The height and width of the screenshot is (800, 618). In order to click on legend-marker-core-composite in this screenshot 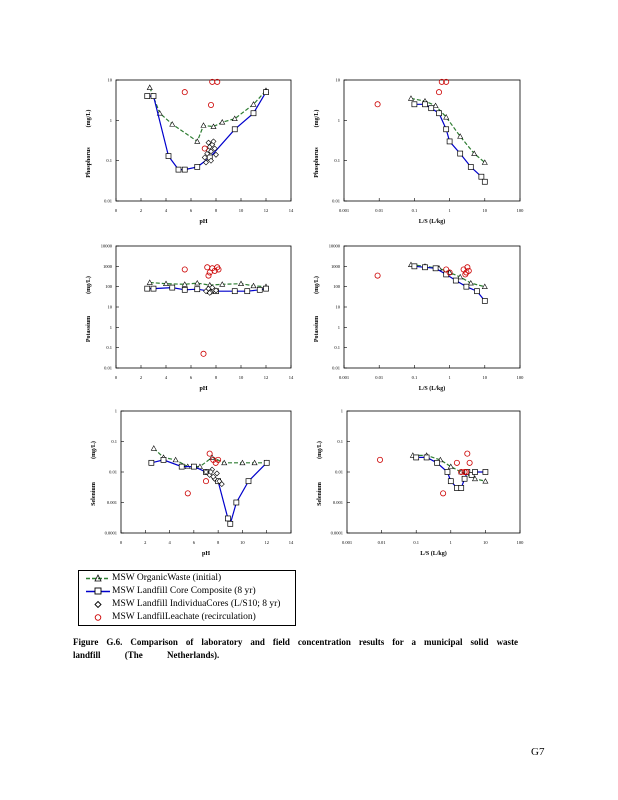, I will do `click(98, 591)`.